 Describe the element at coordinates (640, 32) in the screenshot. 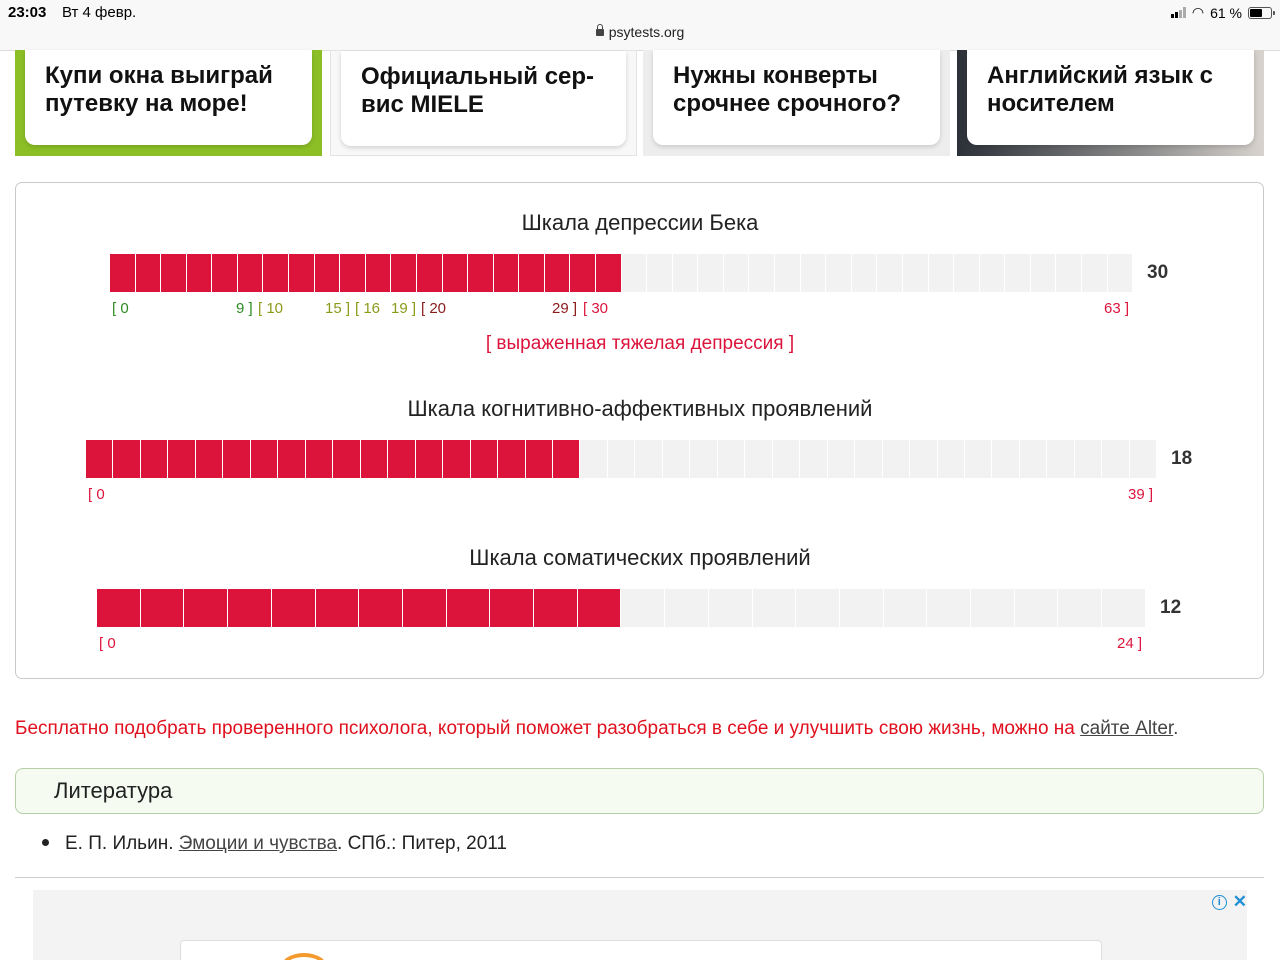

I see `address-bar: psytests.org` at that location.